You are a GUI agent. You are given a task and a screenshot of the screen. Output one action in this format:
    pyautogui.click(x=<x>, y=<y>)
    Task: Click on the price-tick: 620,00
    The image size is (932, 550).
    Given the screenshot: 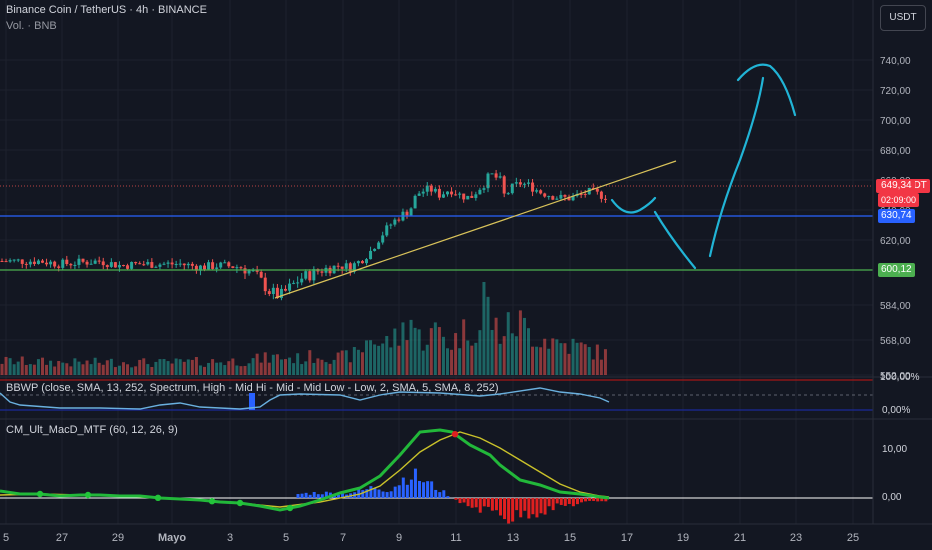 What is the action you would take?
    pyautogui.click(x=895, y=241)
    